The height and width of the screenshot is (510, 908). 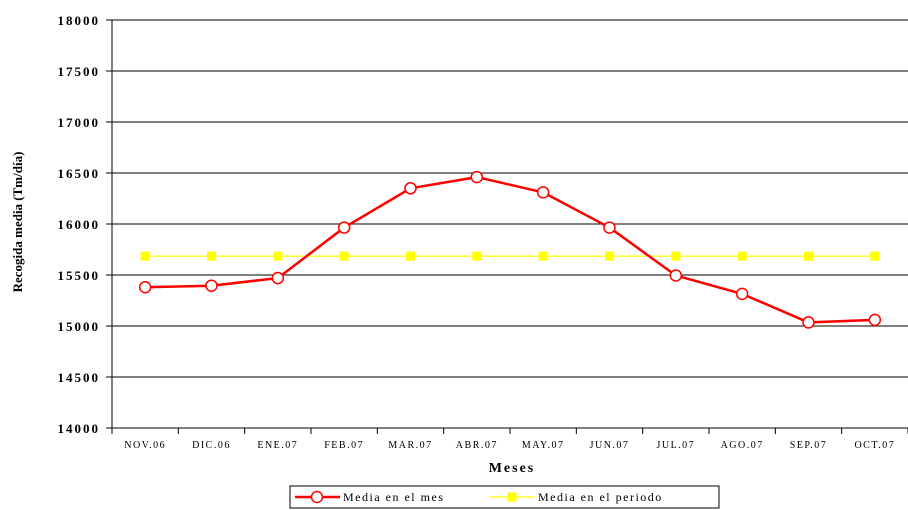 I want to click on y-axis-title: Recogida media (Tm/día), so click(x=17, y=222).